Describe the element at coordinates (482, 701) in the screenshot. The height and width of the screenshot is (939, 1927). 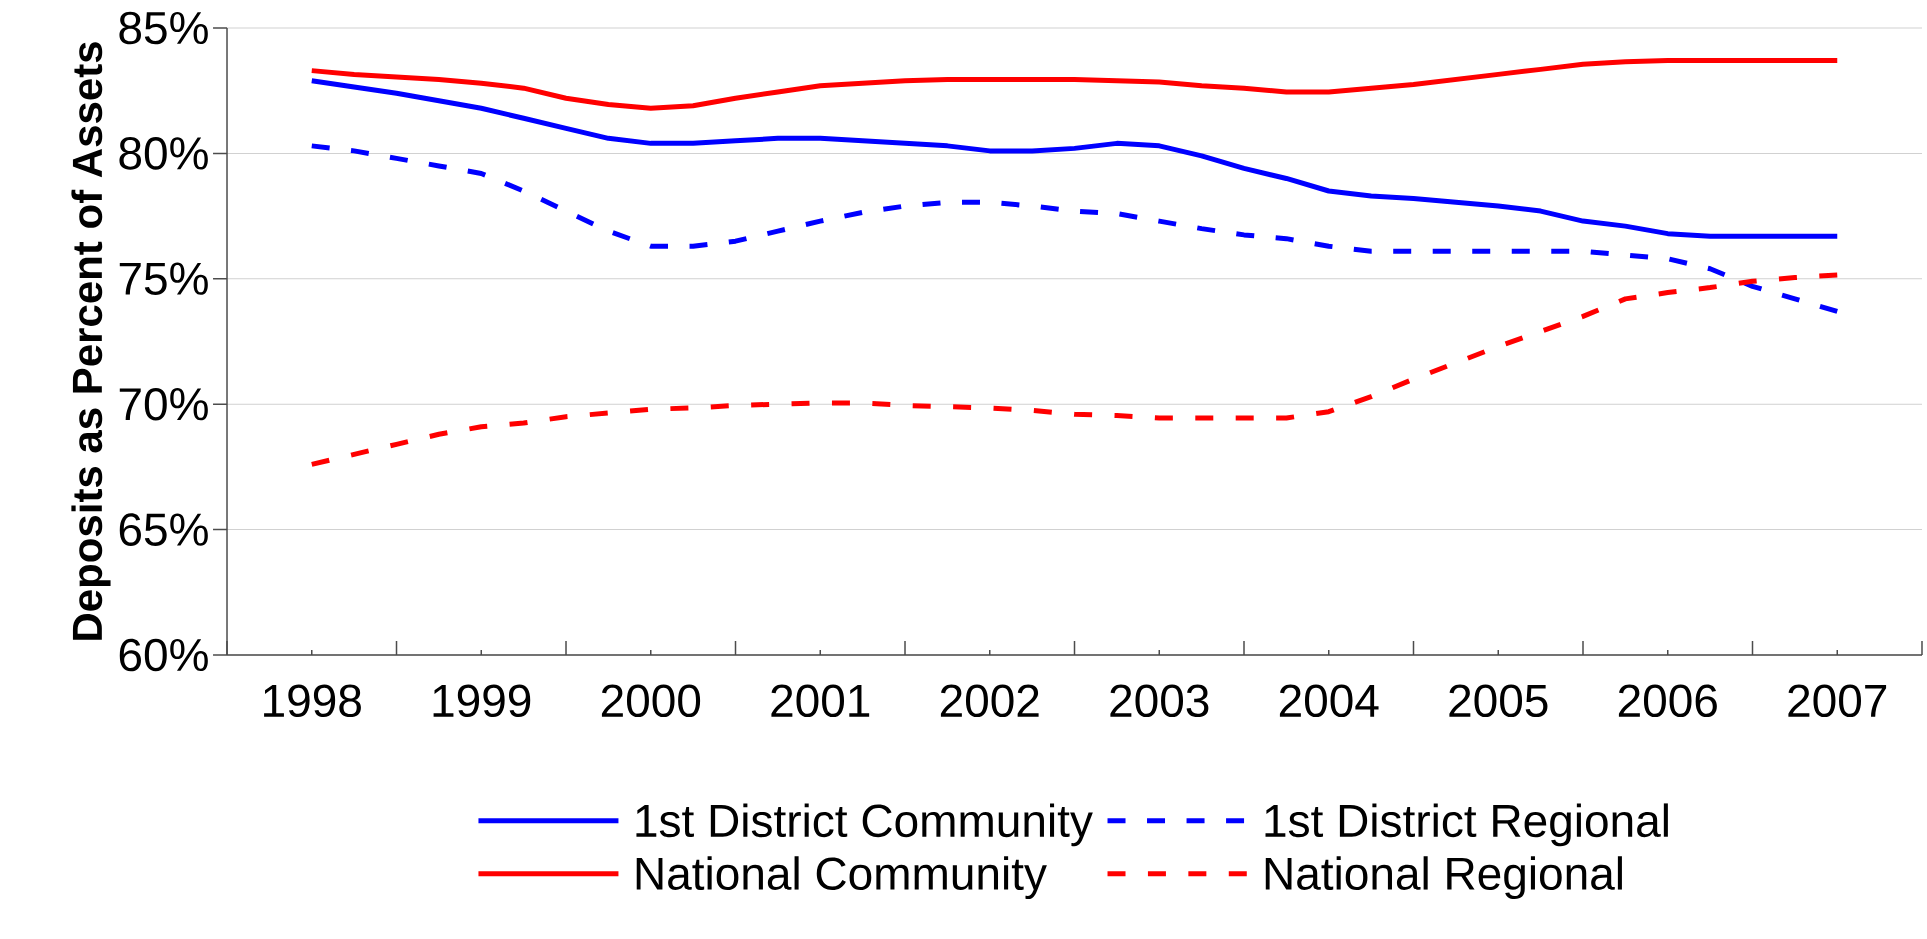
I see `x-tick-label: 1999` at that location.